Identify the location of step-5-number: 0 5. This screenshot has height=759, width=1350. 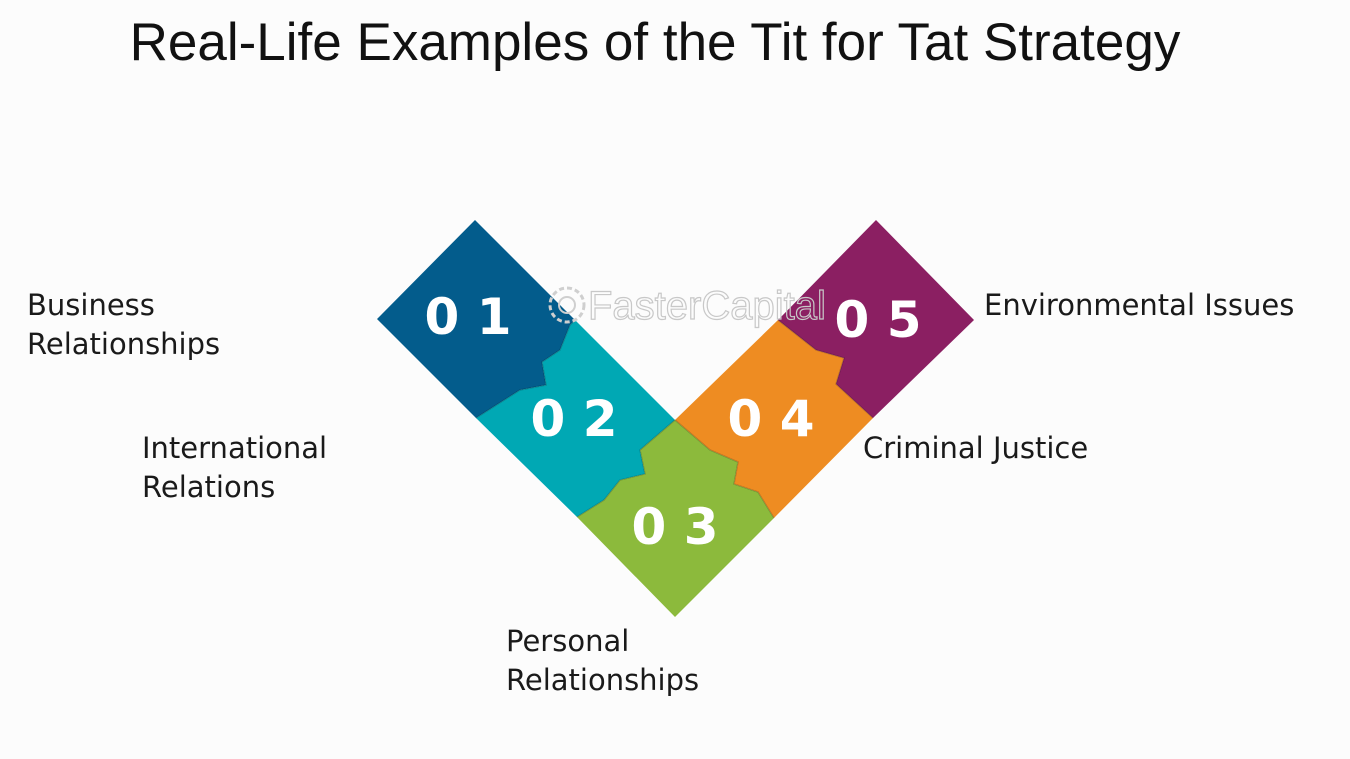
(878, 320).